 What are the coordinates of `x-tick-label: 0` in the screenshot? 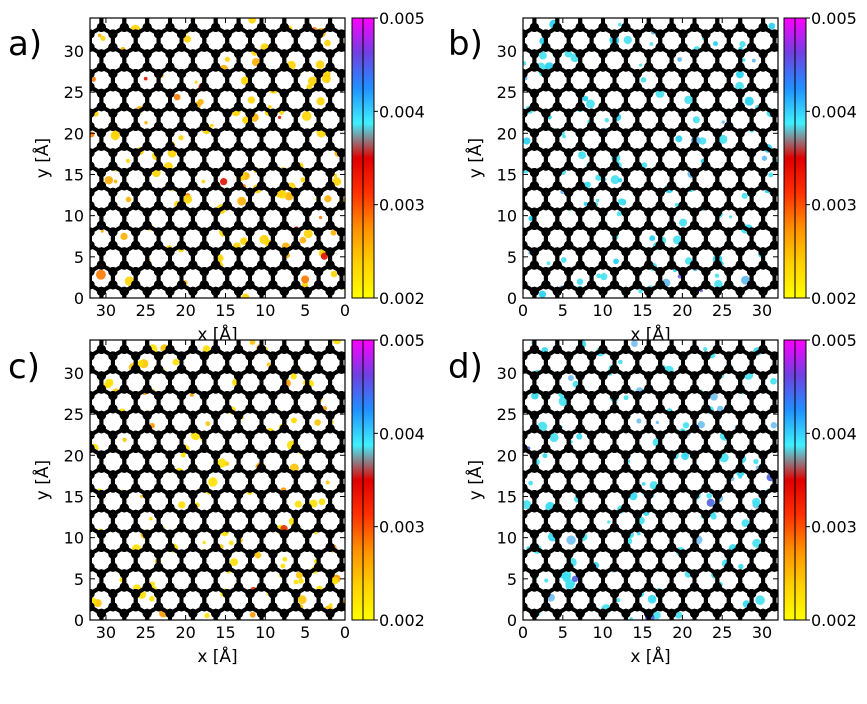 It's located at (523, 310).